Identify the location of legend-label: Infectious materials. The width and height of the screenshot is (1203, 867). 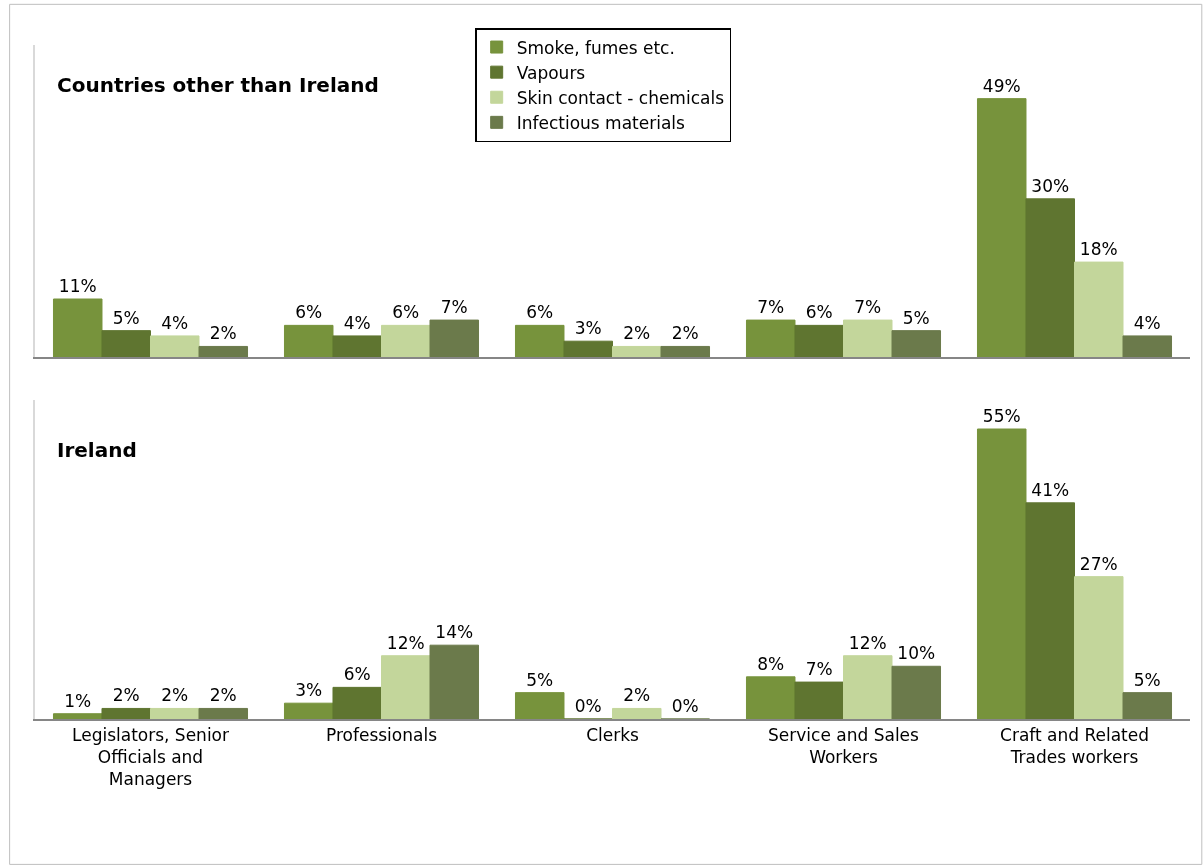
(601, 122).